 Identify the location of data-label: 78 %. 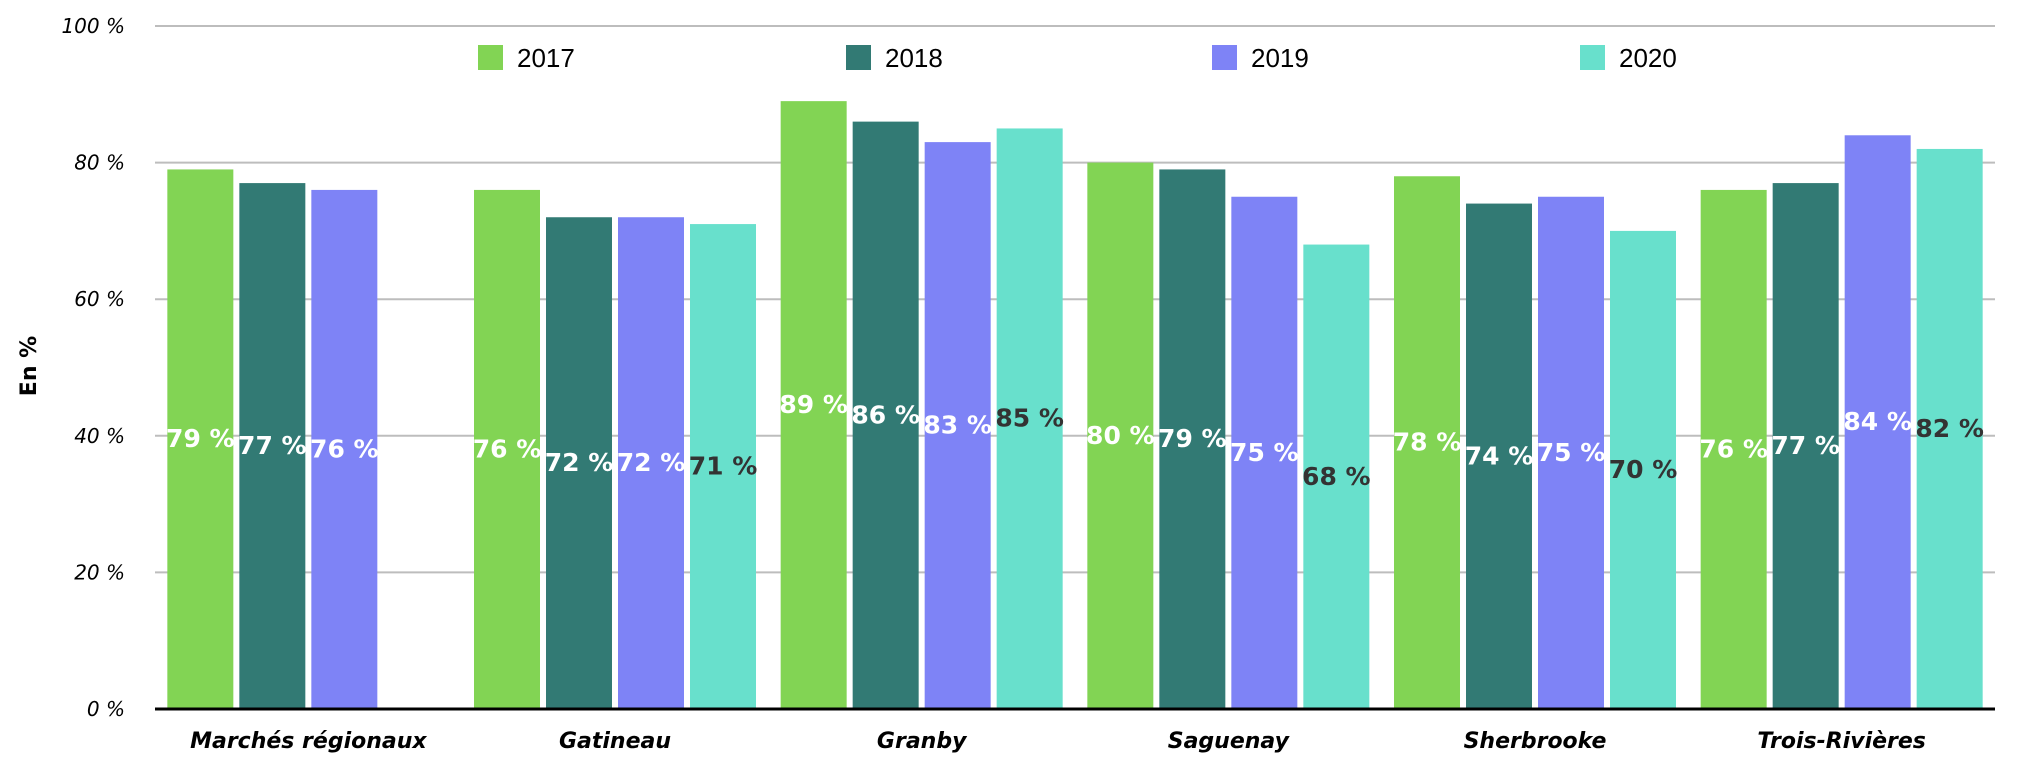
(1427, 442).